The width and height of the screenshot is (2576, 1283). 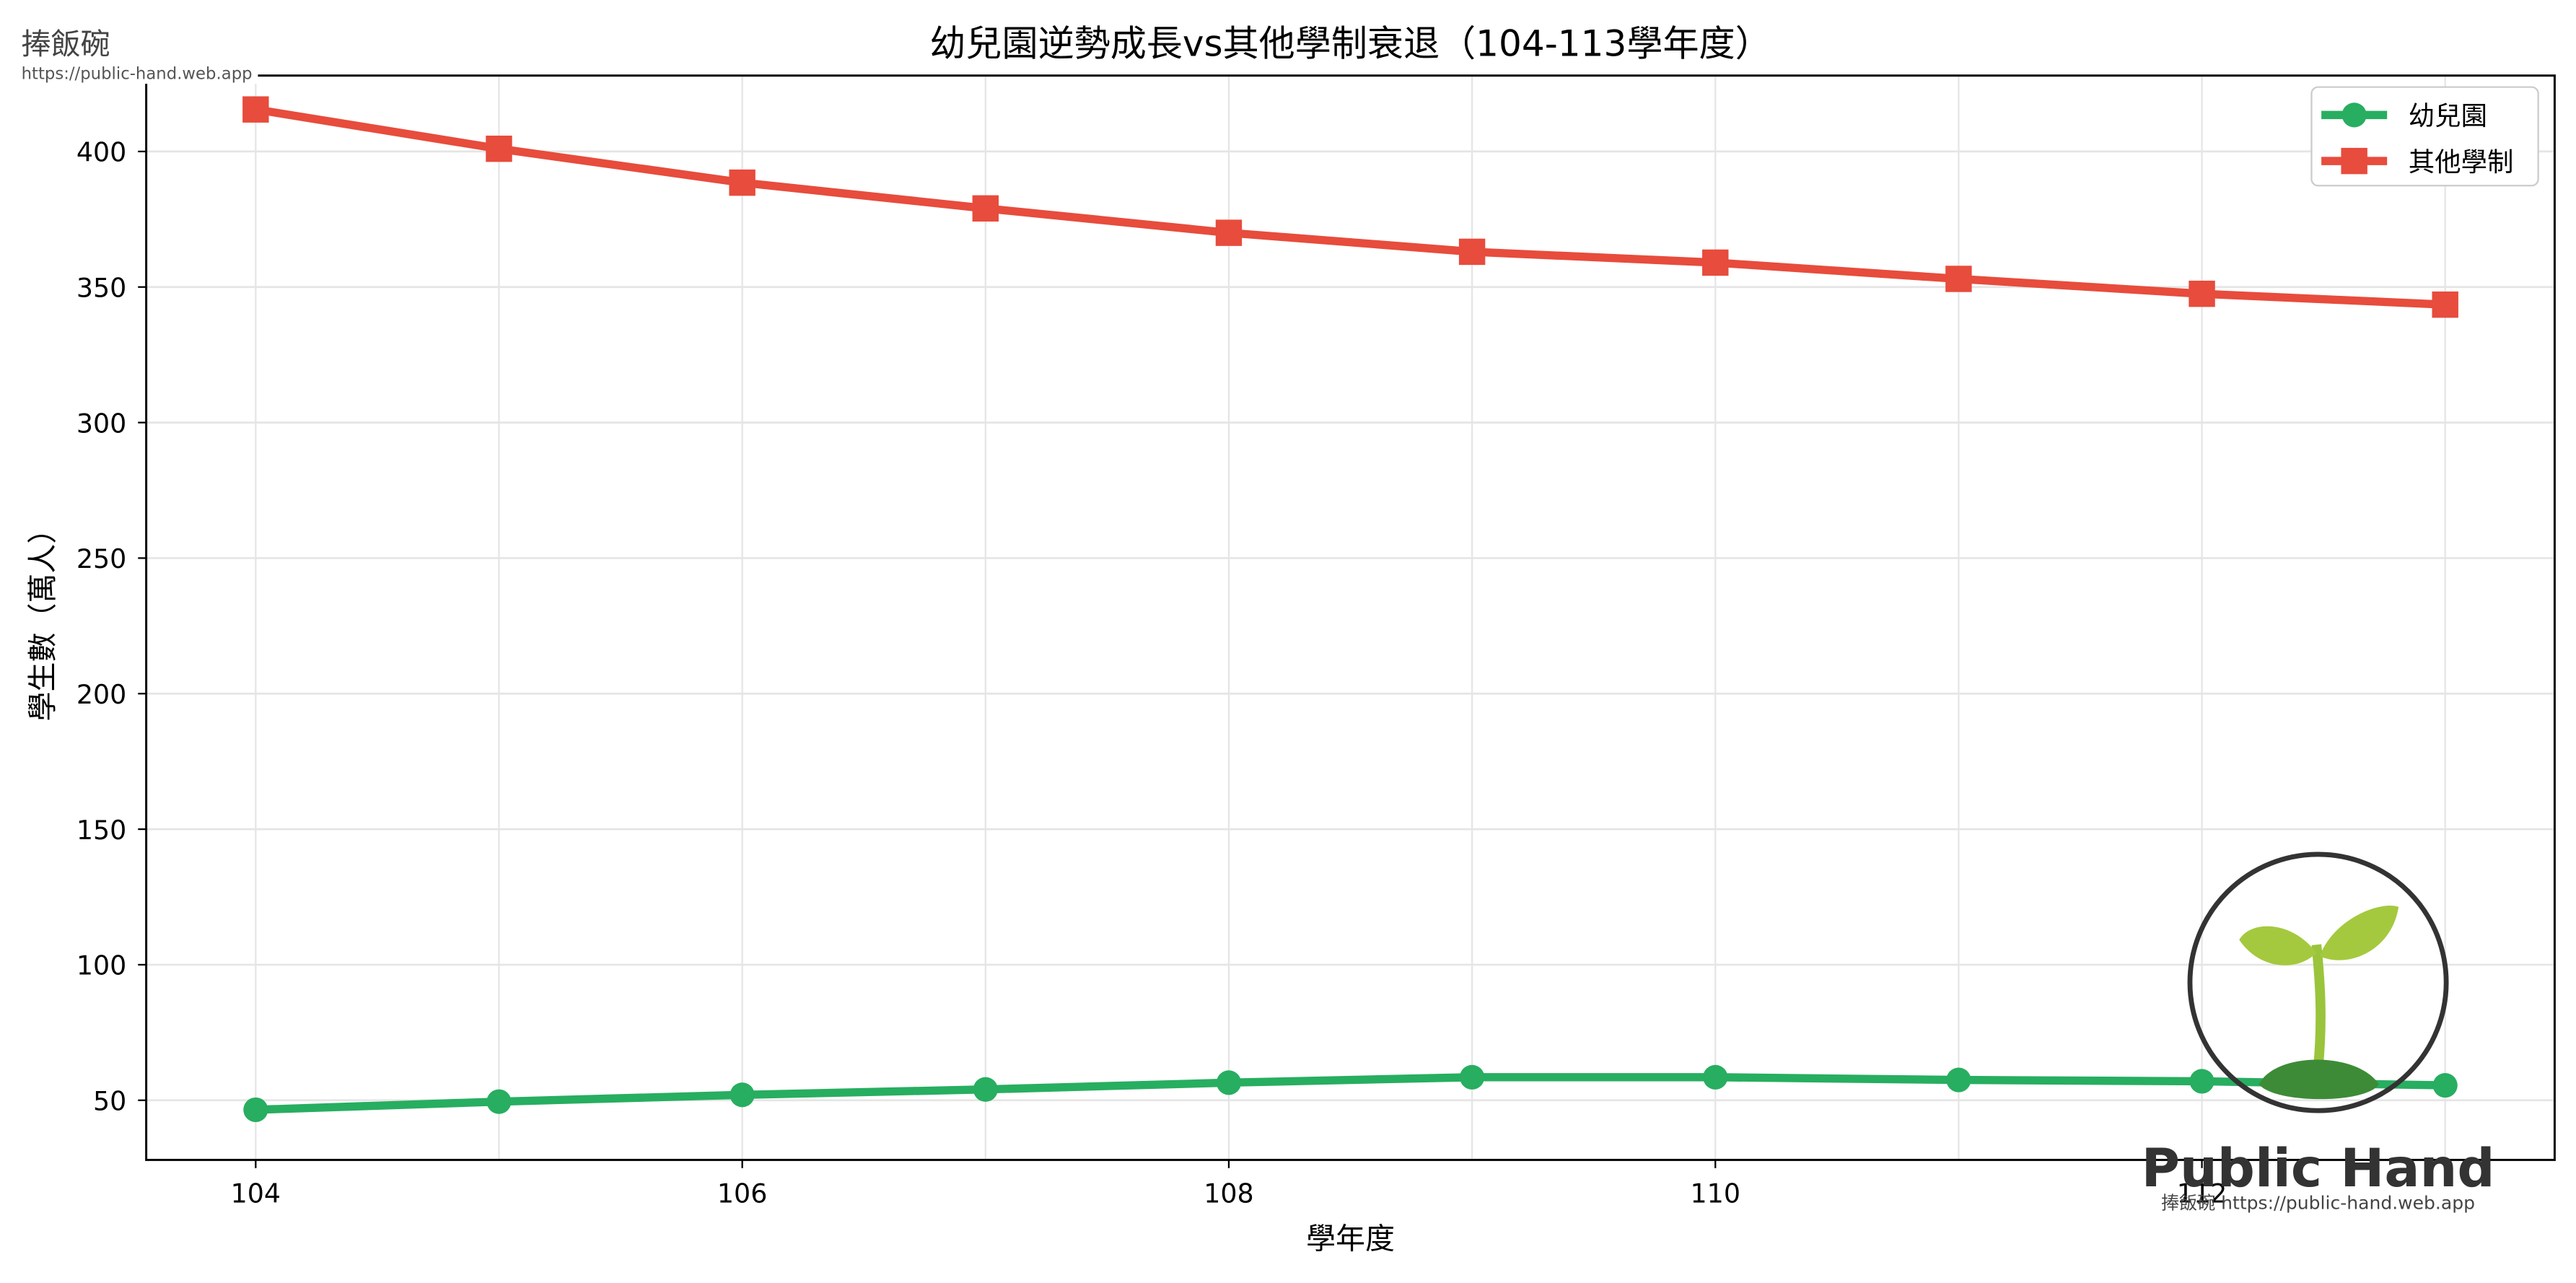 What do you see at coordinates (1229, 1194) in the screenshot?
I see `x-tick-label: 108` at bounding box center [1229, 1194].